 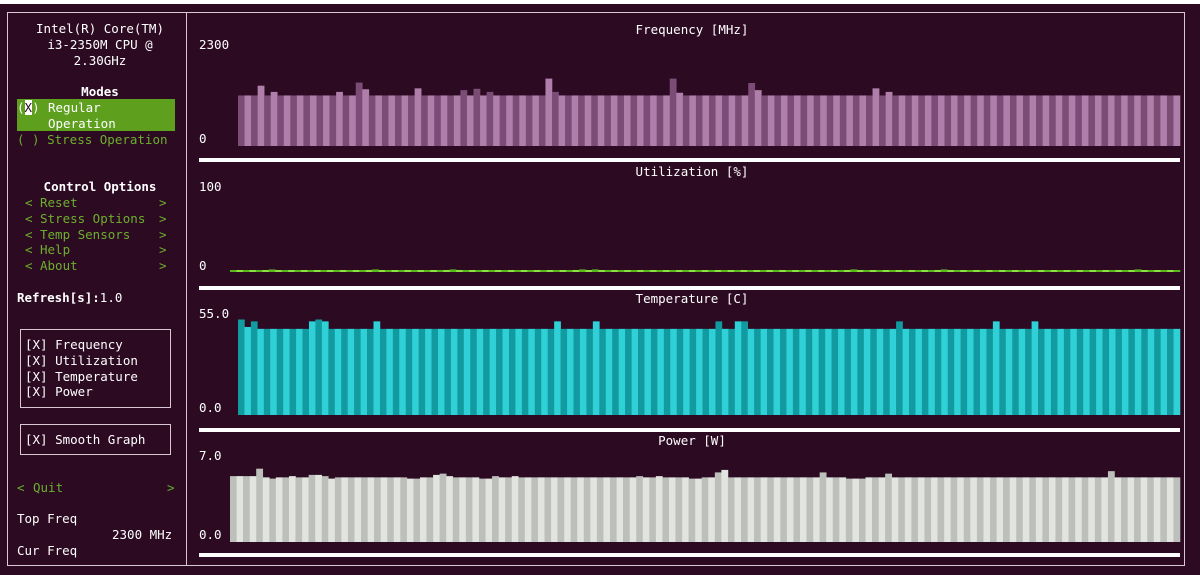 I want to click on frequency-graph-baseline, so click(x=689, y=160).